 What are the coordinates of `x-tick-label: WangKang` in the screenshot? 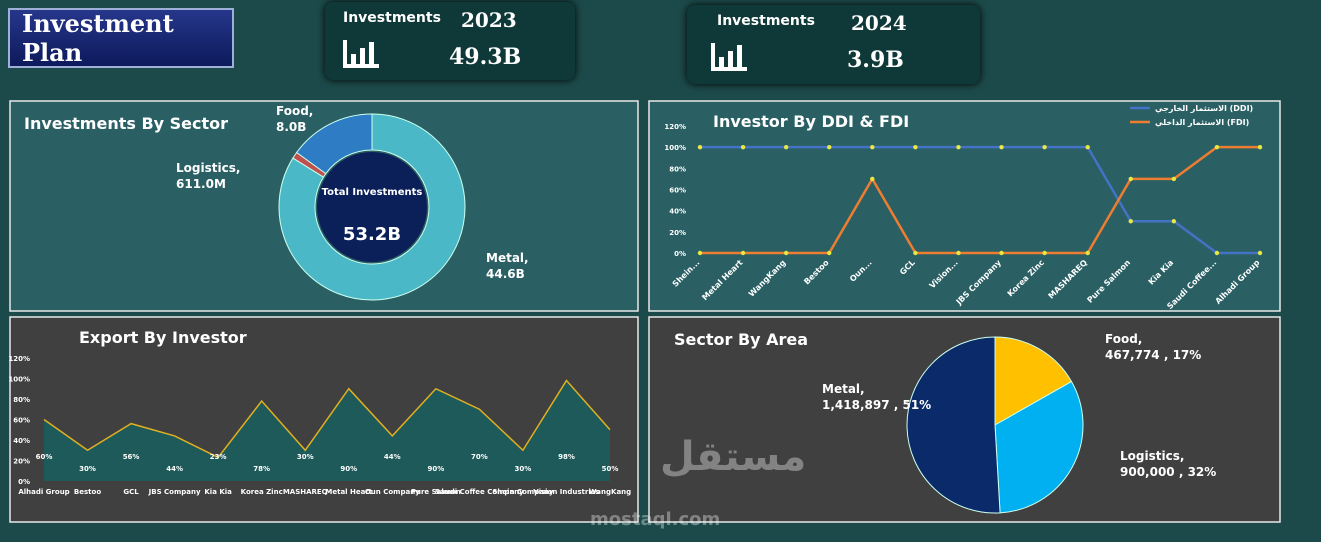 It's located at (610, 492).